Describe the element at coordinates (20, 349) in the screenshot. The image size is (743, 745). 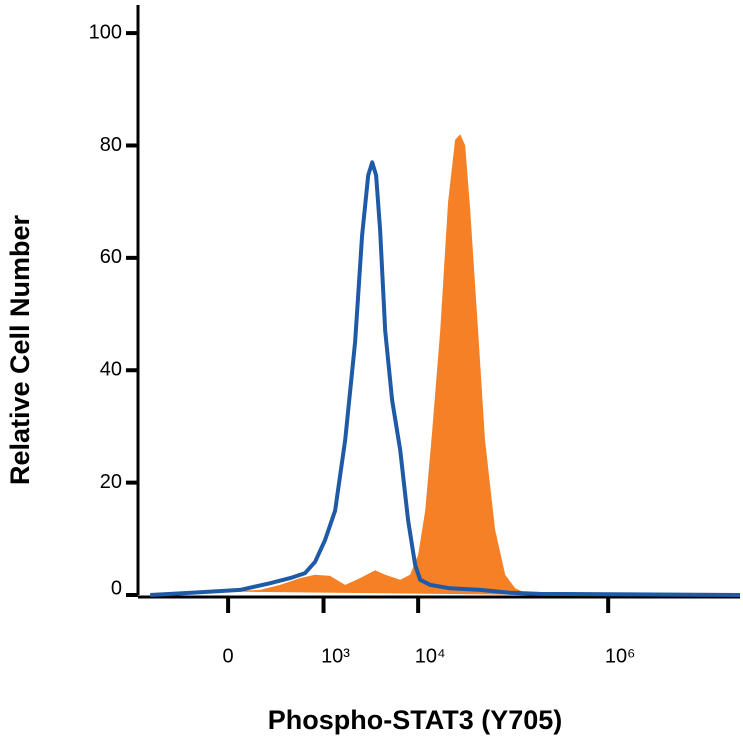
I see `y-axis-title: Relative Cell Number` at that location.